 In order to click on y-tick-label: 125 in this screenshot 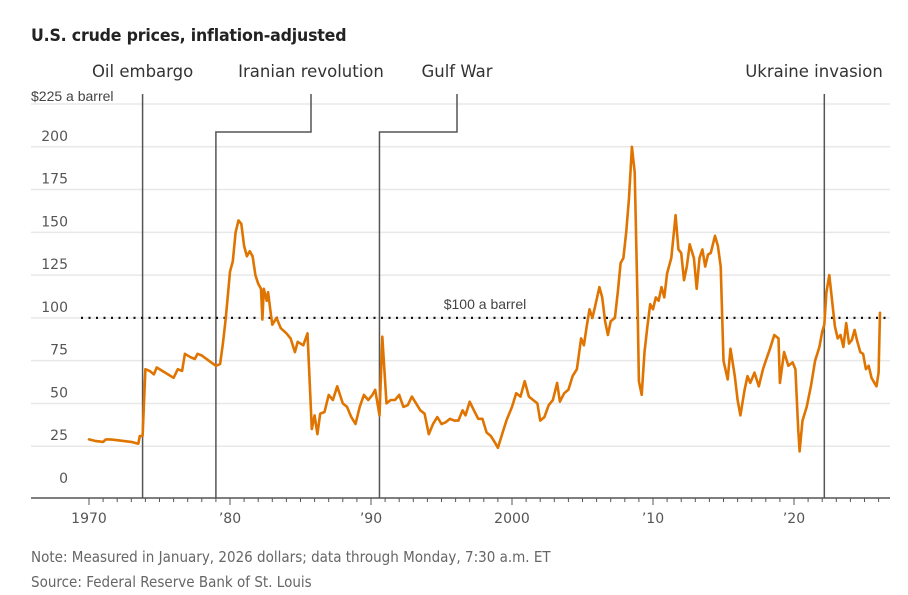, I will do `click(54, 265)`.